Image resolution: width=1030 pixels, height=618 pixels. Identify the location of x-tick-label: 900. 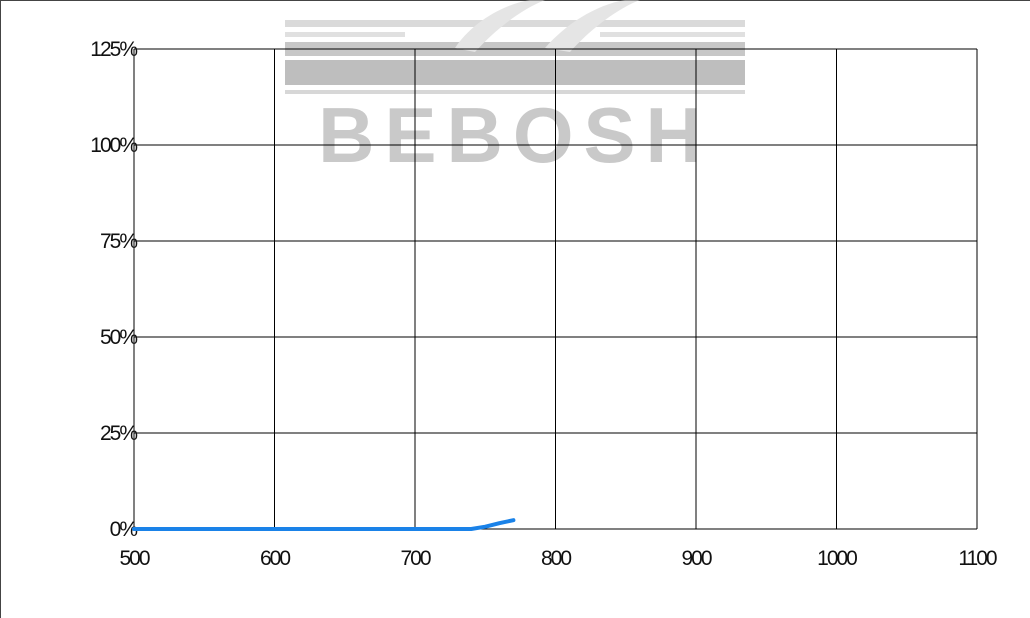
(696, 558).